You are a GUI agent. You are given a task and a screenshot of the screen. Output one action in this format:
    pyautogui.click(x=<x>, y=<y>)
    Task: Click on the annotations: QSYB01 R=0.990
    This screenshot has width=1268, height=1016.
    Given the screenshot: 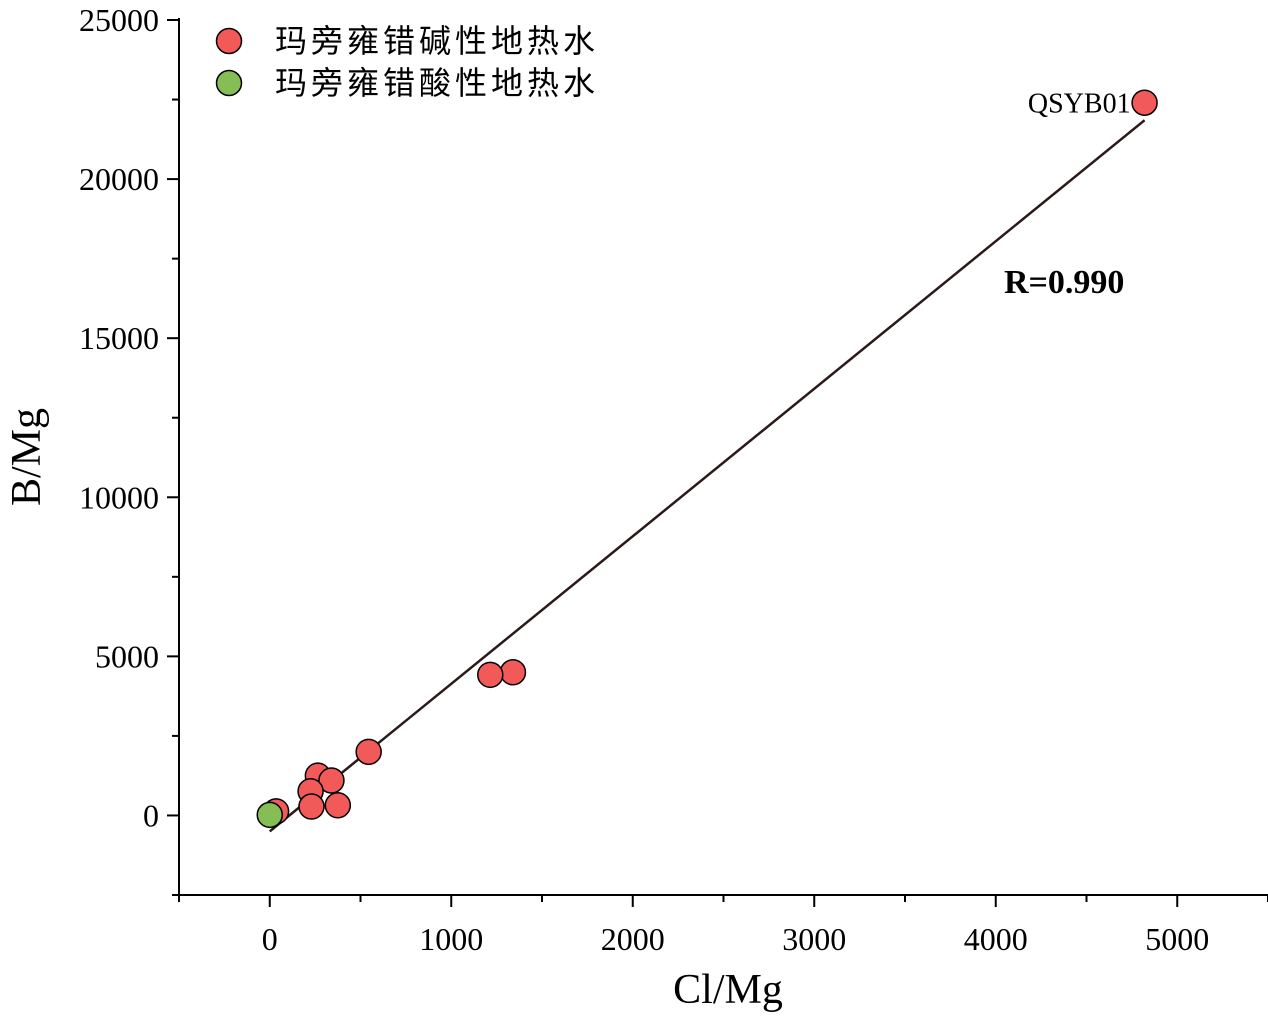 What is the action you would take?
    pyautogui.click(x=1067, y=195)
    